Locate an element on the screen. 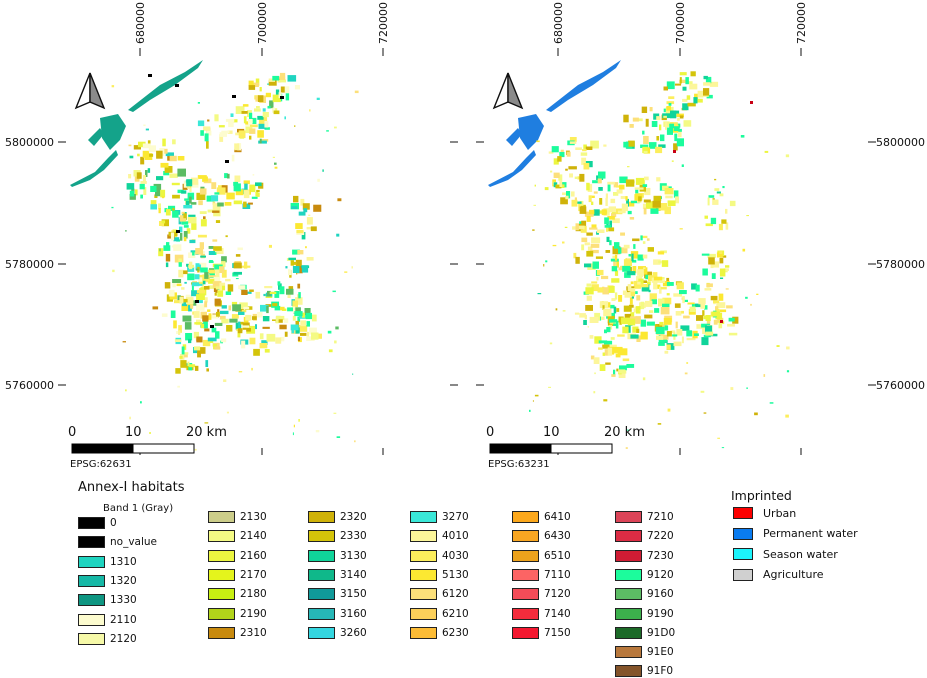 This screenshot has height=678, width=927. annex-legend-item: 9120 is located at coordinates (644, 575).